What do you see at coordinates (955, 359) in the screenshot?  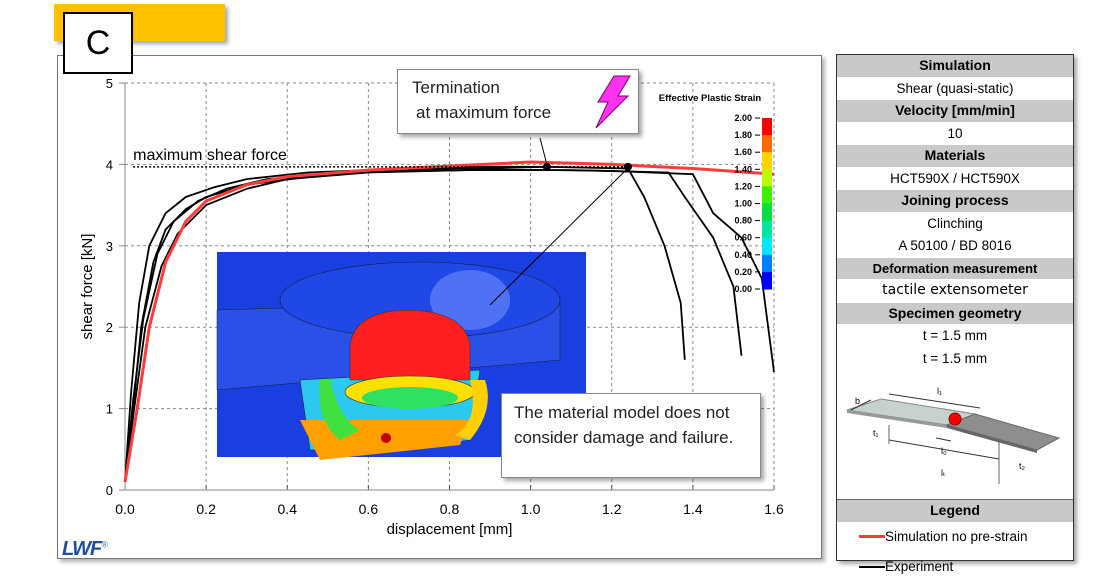 I see `geometry-value-2: t = 1.5 mm` at bounding box center [955, 359].